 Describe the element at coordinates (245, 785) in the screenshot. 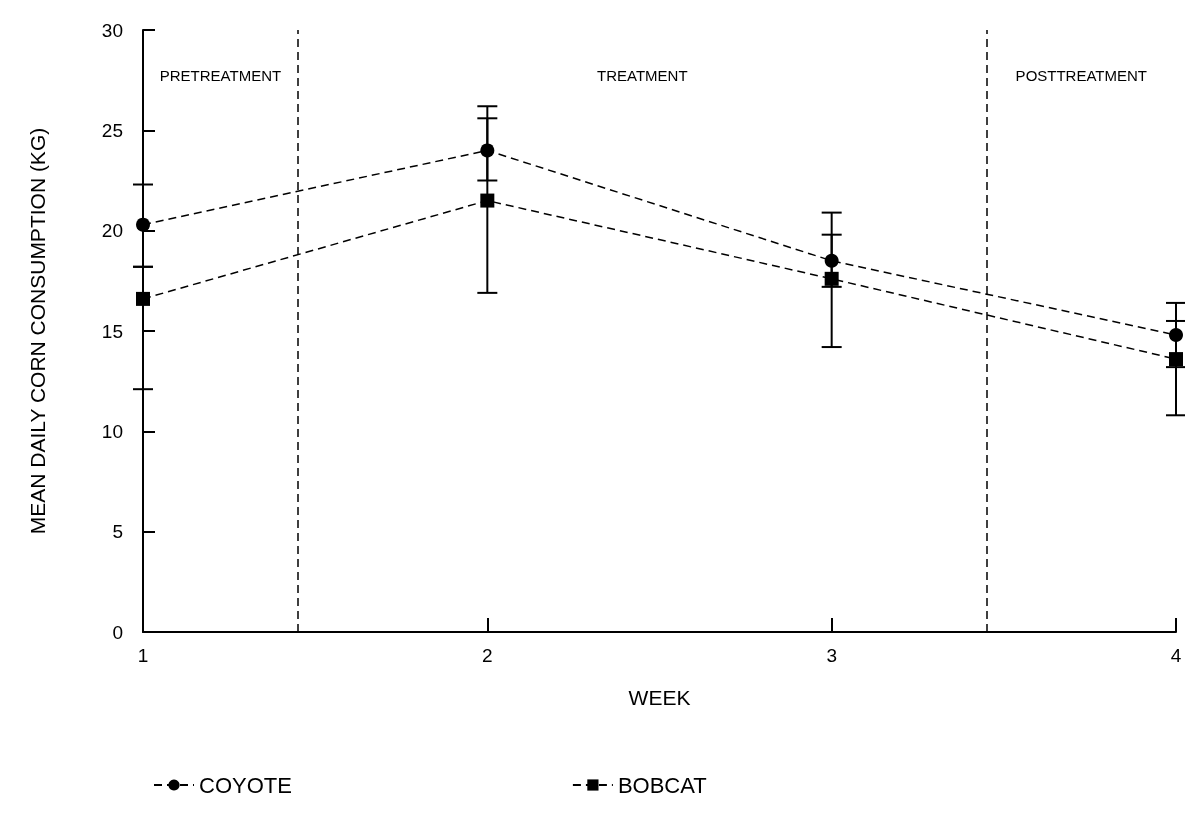

I see `legend-label: COYOTE` at that location.